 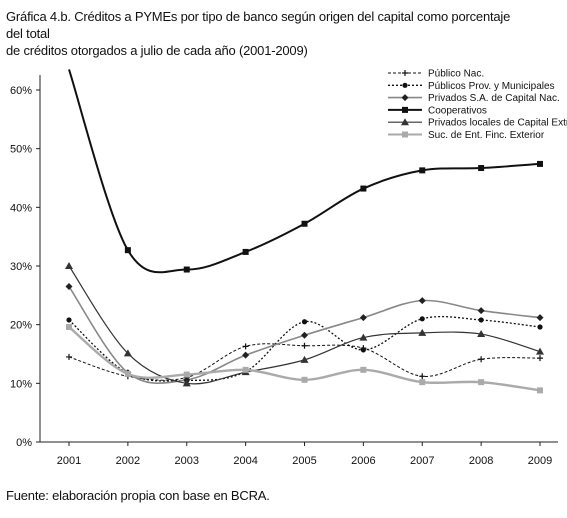 I want to click on y-tick-label: 20%, so click(x=21, y=326).